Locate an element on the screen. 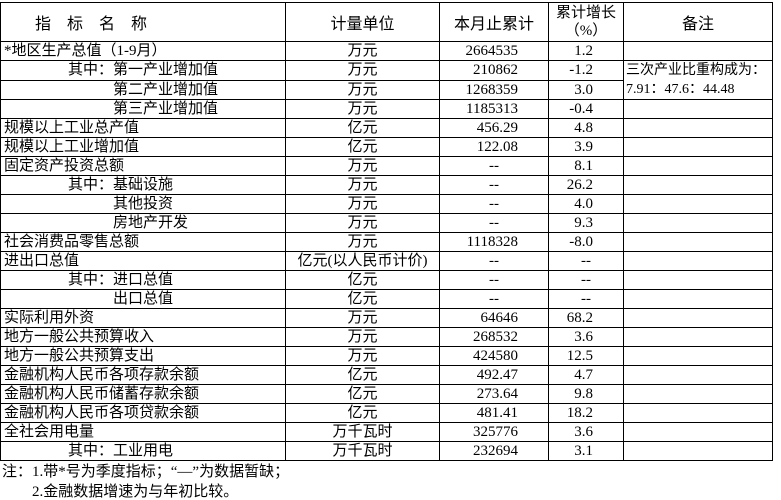  cumulative-cell: 456.29 is located at coordinates (494, 128).